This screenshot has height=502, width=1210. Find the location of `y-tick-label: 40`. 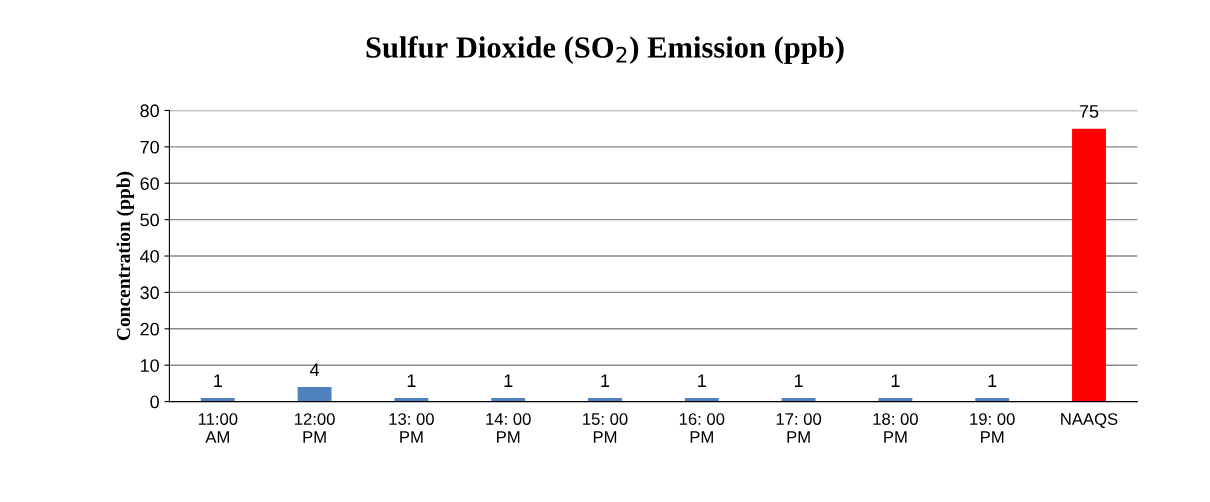

y-tick-label: 40 is located at coordinates (149, 256).